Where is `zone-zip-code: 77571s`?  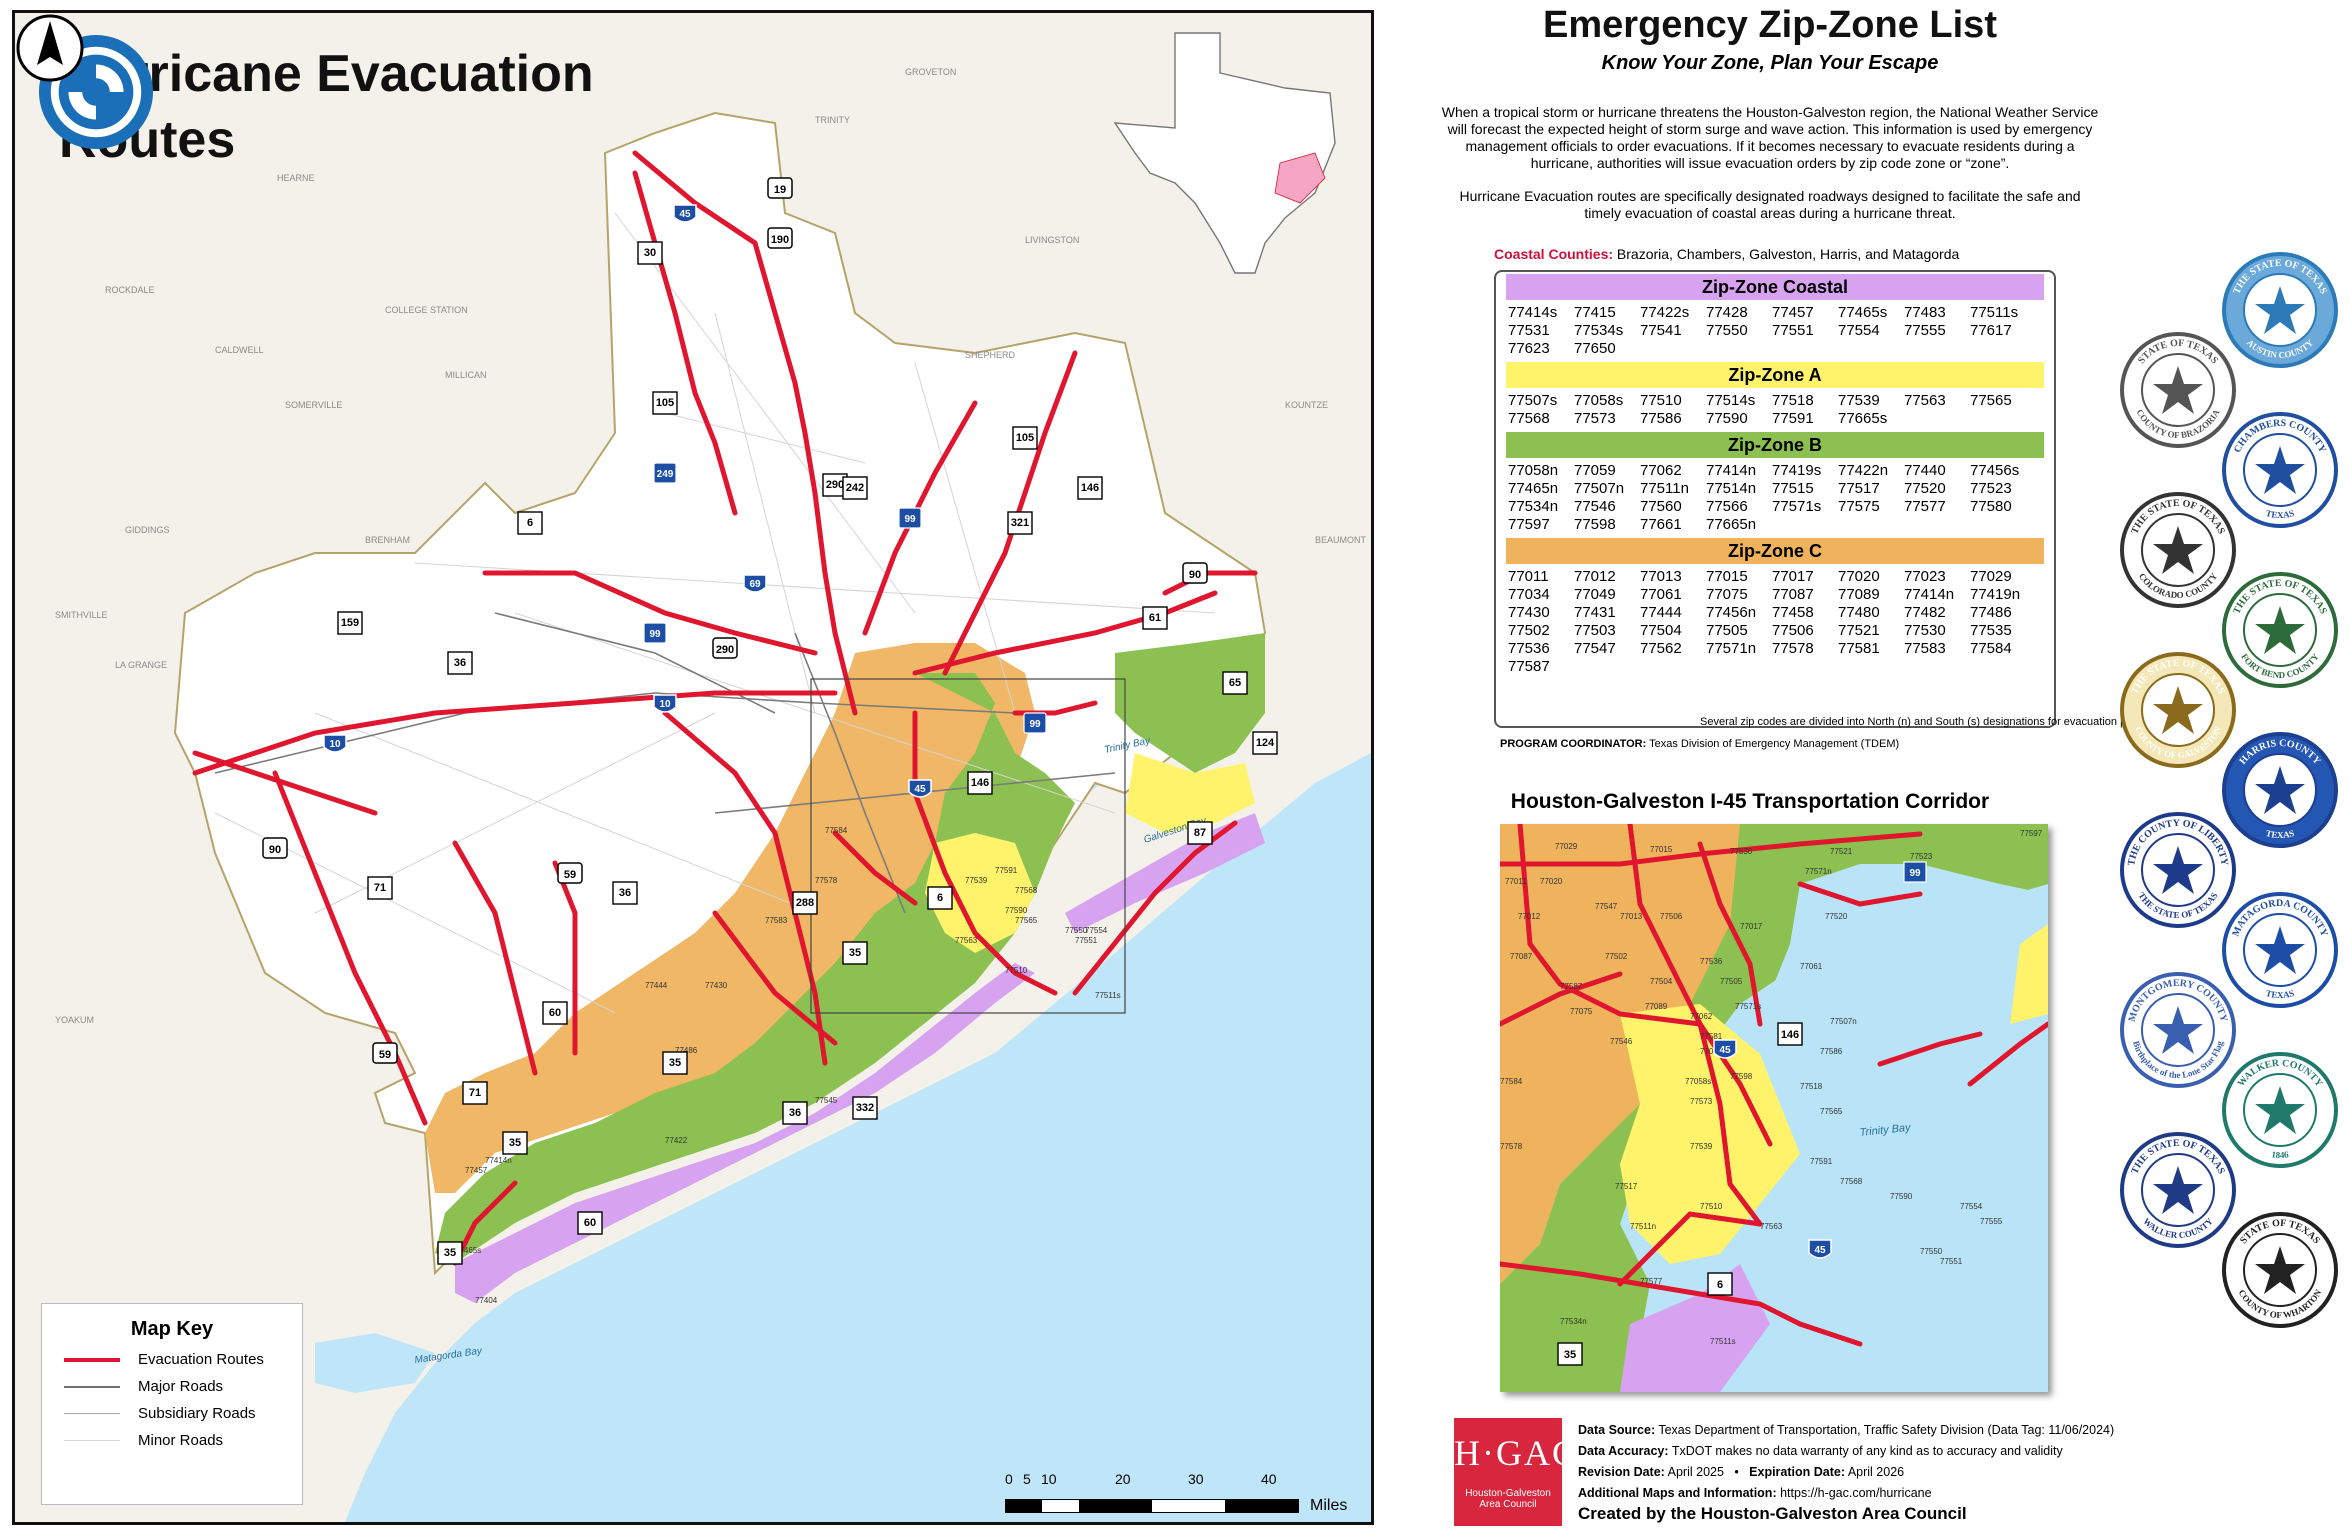 zone-zip-code: 77571s is located at coordinates (1797, 506).